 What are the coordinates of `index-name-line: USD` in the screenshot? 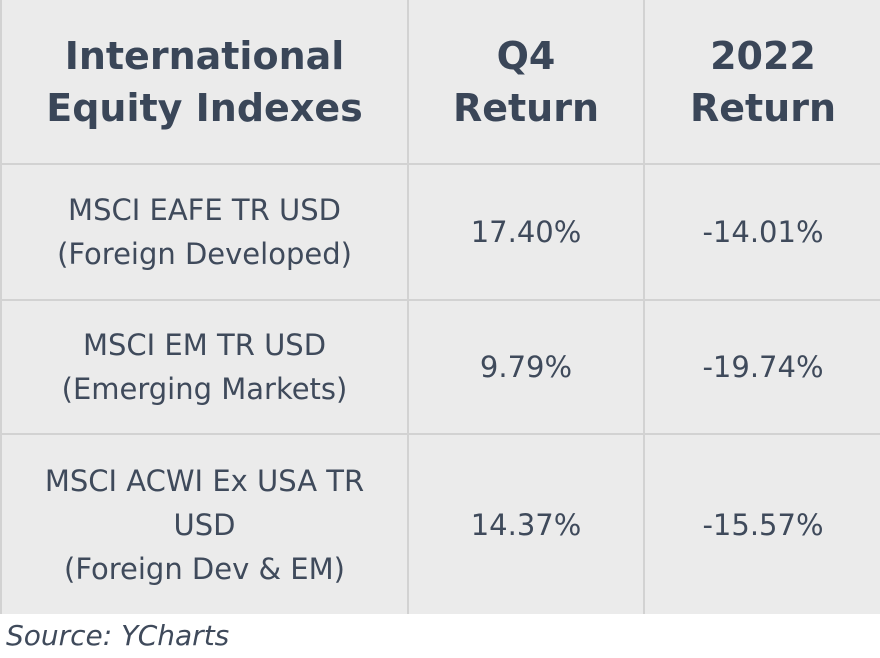 It's located at (204, 524).